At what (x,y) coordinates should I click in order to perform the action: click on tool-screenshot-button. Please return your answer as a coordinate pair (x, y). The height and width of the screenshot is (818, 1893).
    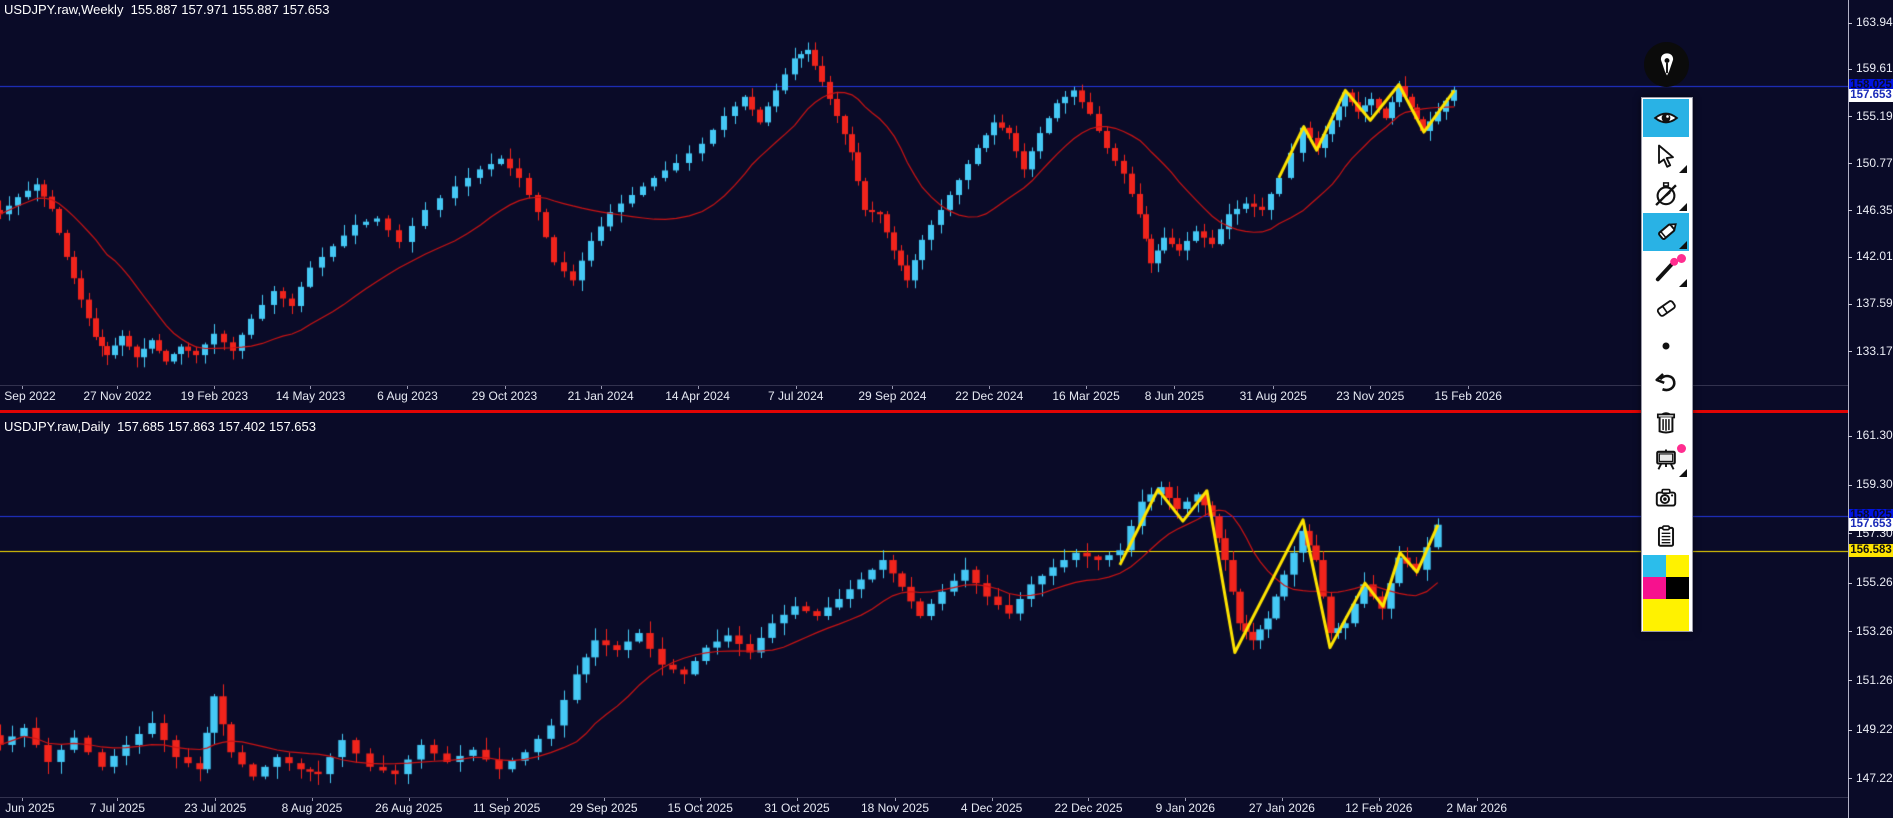
    Looking at the image, I should click on (1666, 498).